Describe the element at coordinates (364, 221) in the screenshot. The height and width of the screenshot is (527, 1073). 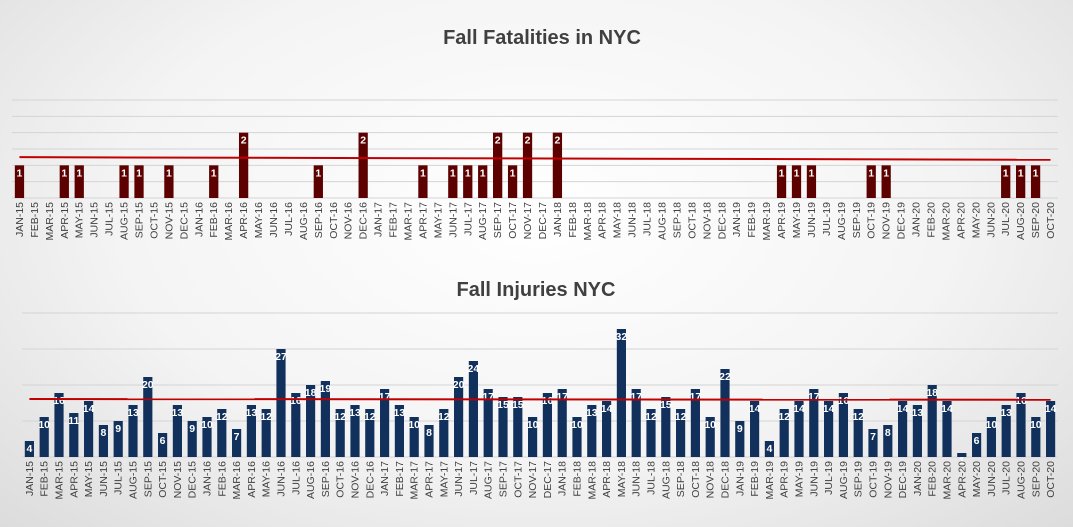
I see `x-tick-label: DEC-16` at that location.